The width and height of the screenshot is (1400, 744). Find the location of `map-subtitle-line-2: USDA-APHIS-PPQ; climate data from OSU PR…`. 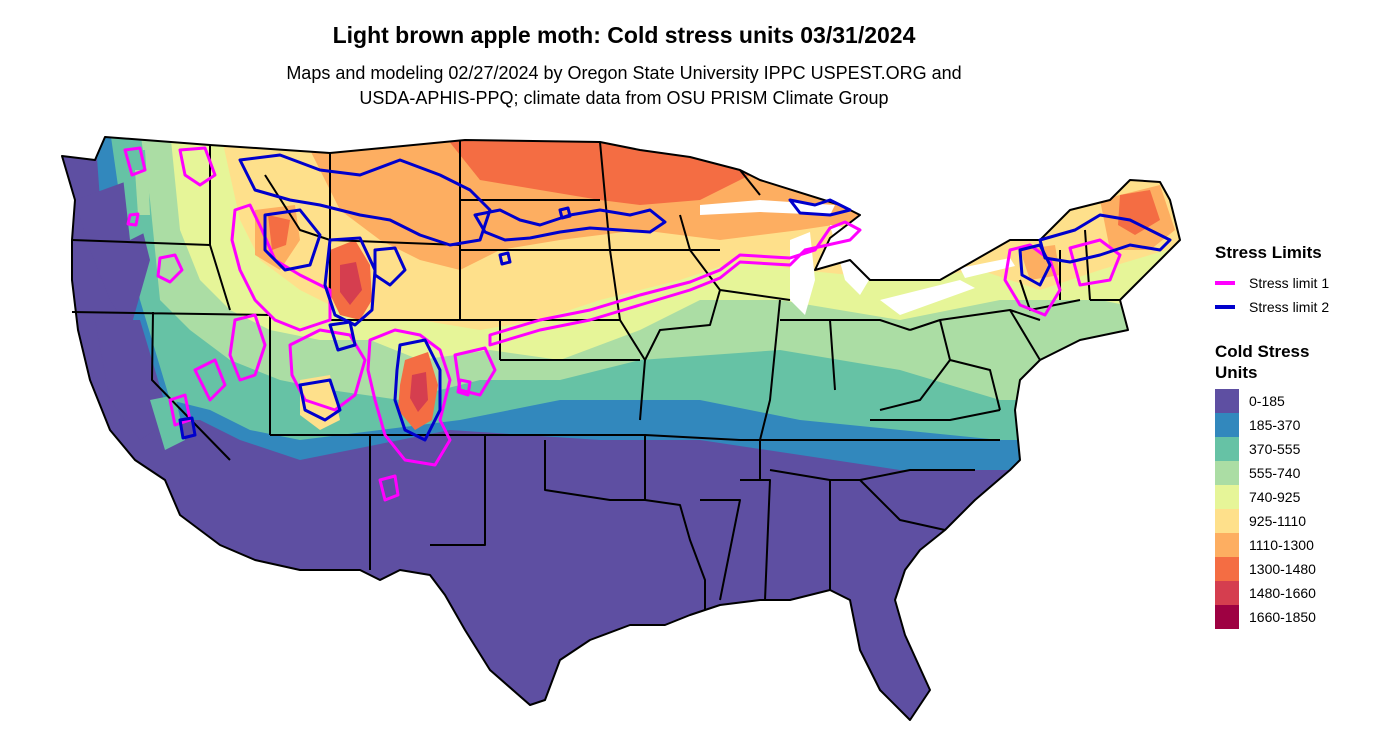

map-subtitle-line-2: USDA-APHIS-PPQ; climate data from OSU PR… is located at coordinates (624, 98).